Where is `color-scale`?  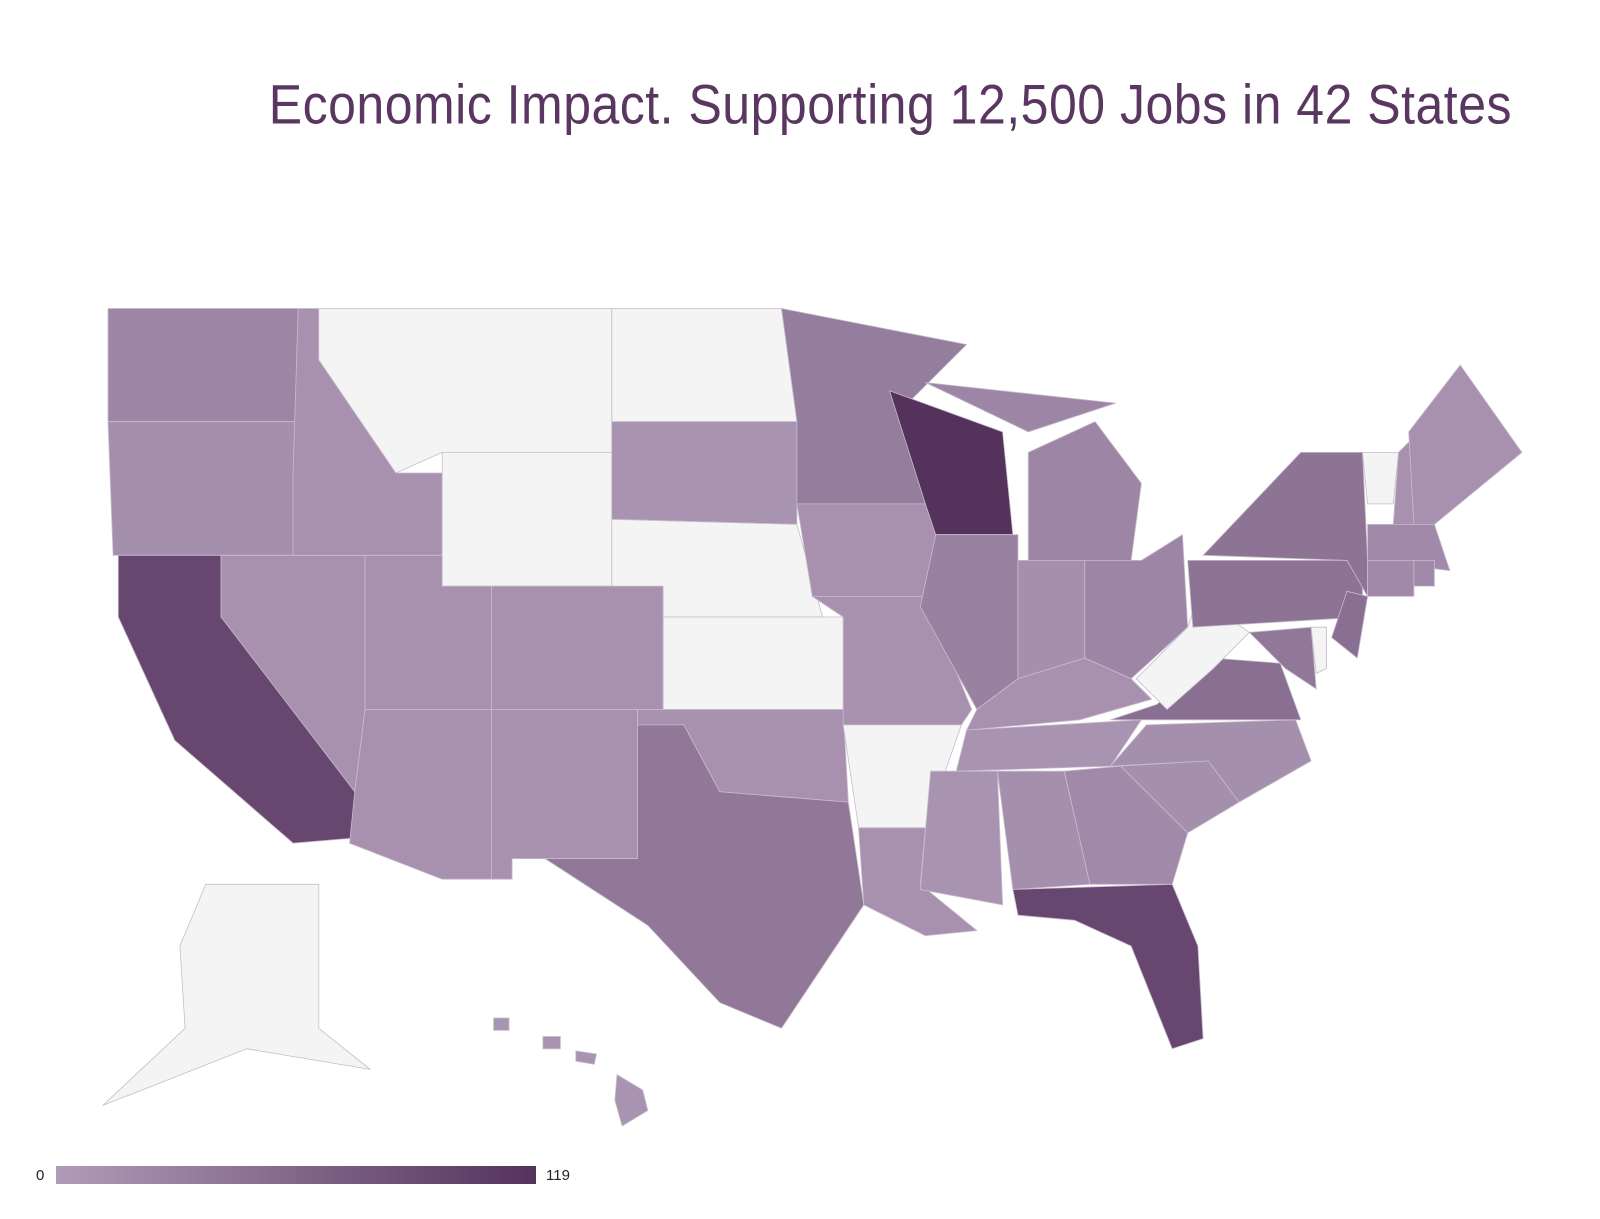
color-scale is located at coordinates (296, 1175).